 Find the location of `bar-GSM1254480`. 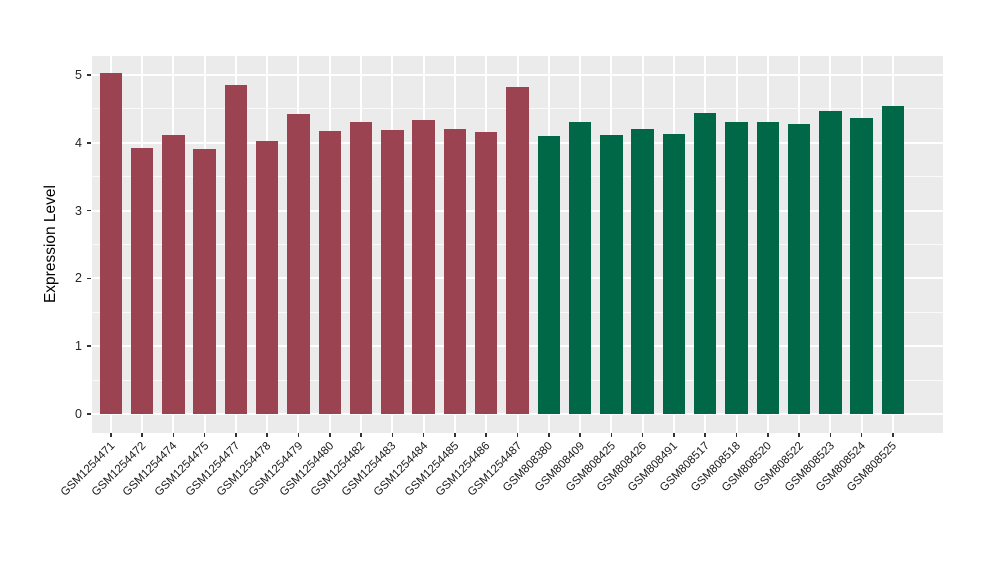

bar-GSM1254480 is located at coordinates (330, 272).